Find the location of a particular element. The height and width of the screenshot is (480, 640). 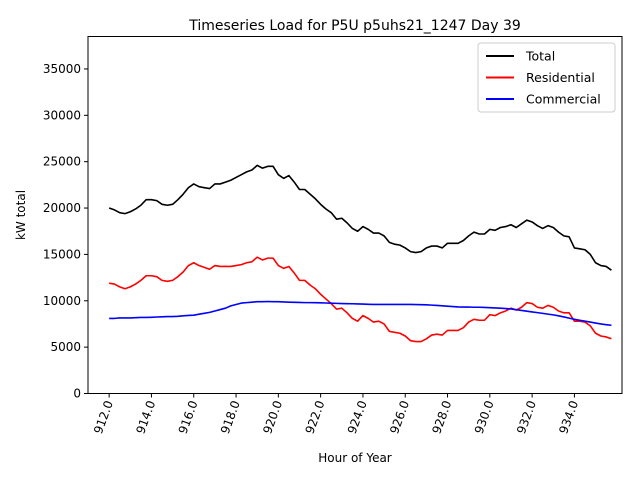

y-tick-label: 20000 is located at coordinates (62, 208).